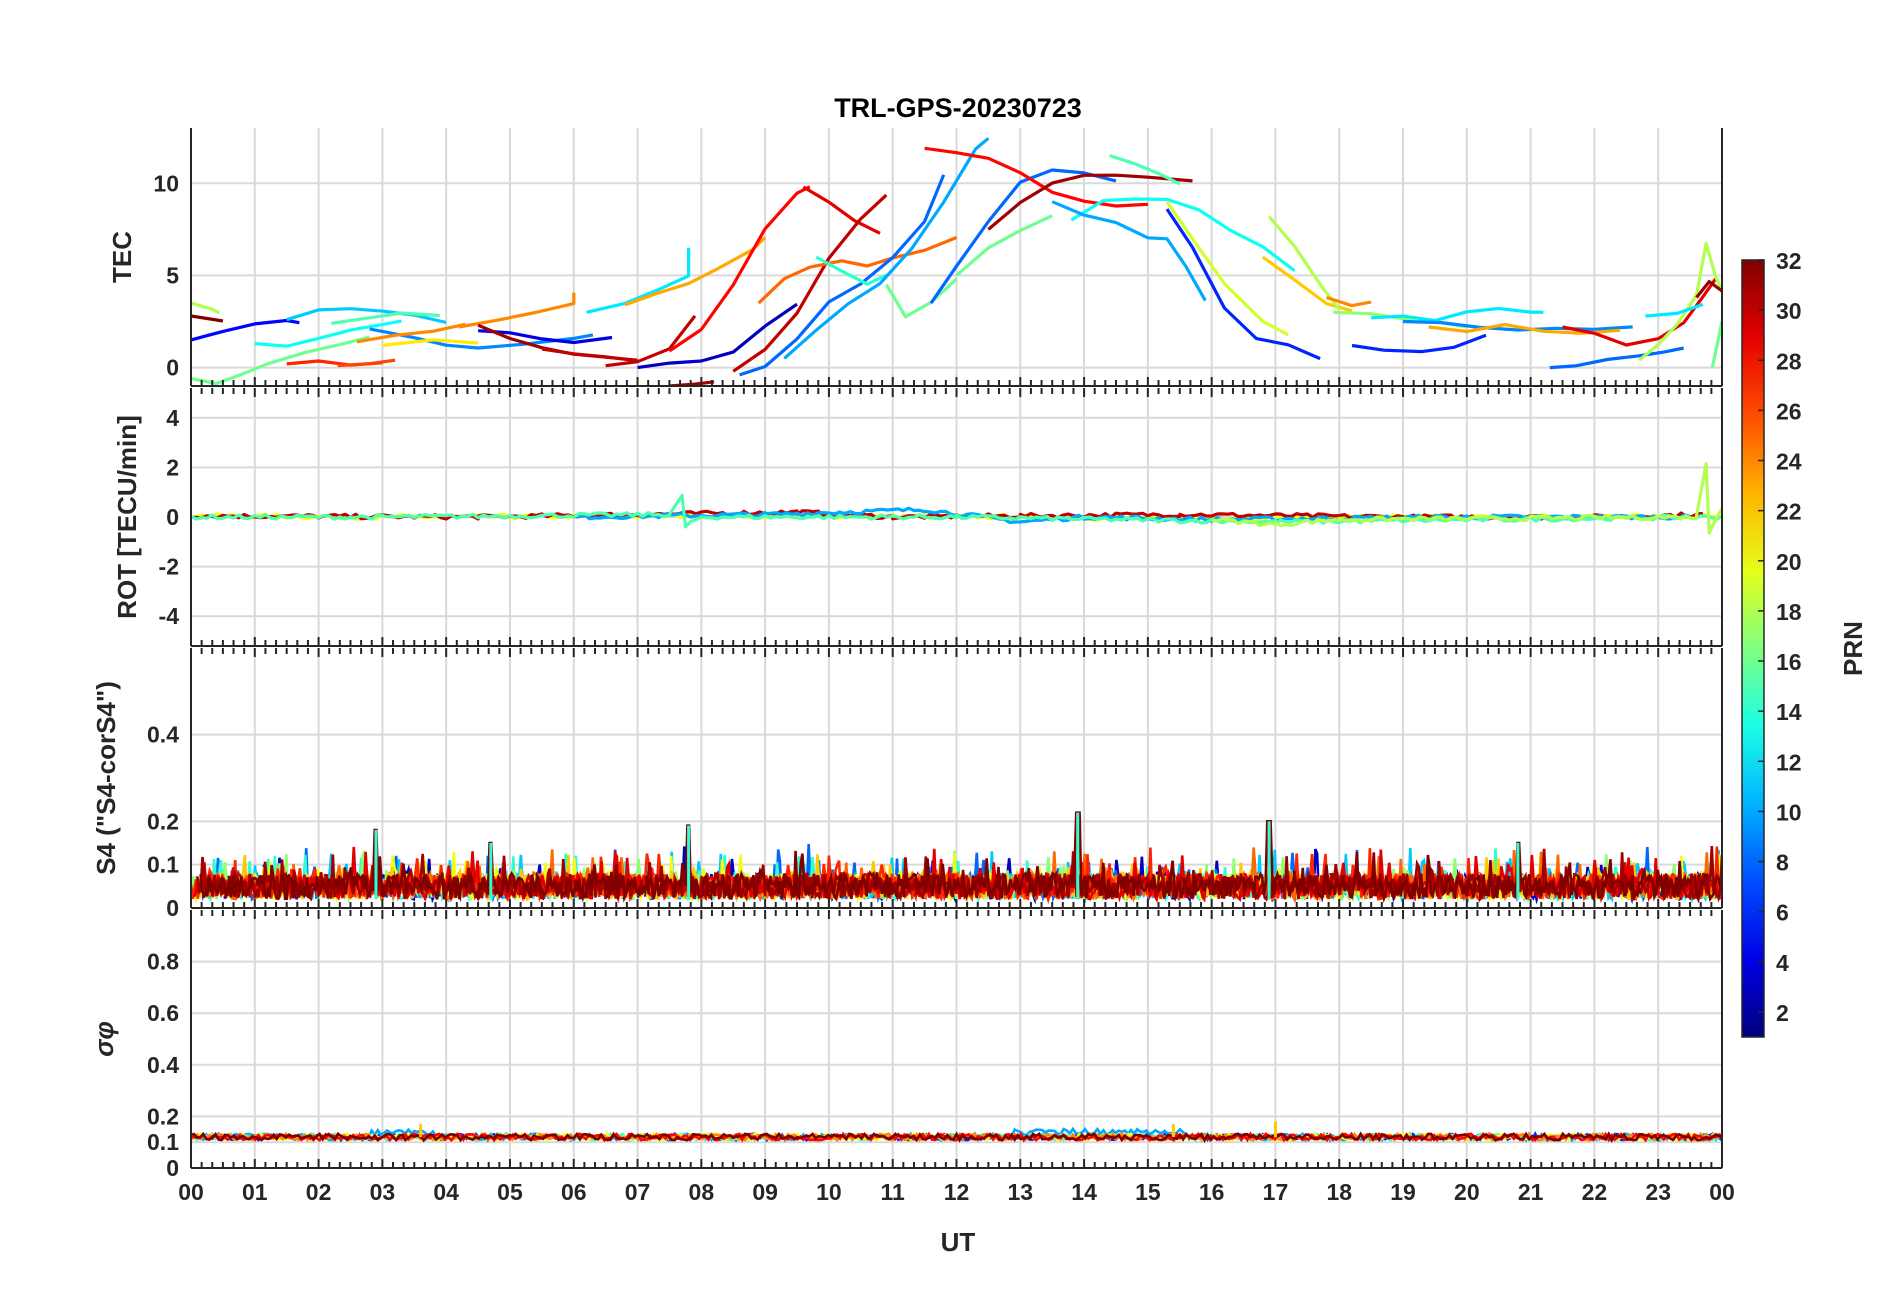 Image resolution: width=1902 pixels, height=1292 pixels. What do you see at coordinates (255, 1192) in the screenshot?
I see `x-tick-label: 01` at bounding box center [255, 1192].